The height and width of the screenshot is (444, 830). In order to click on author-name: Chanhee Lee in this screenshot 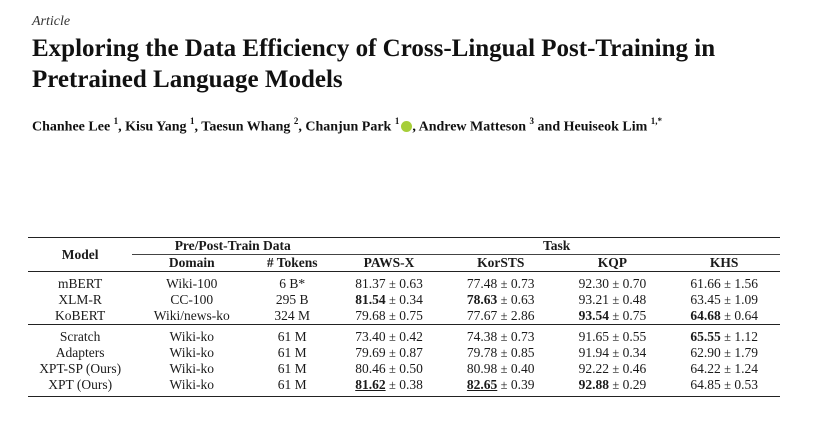, I will do `click(71, 127)`.